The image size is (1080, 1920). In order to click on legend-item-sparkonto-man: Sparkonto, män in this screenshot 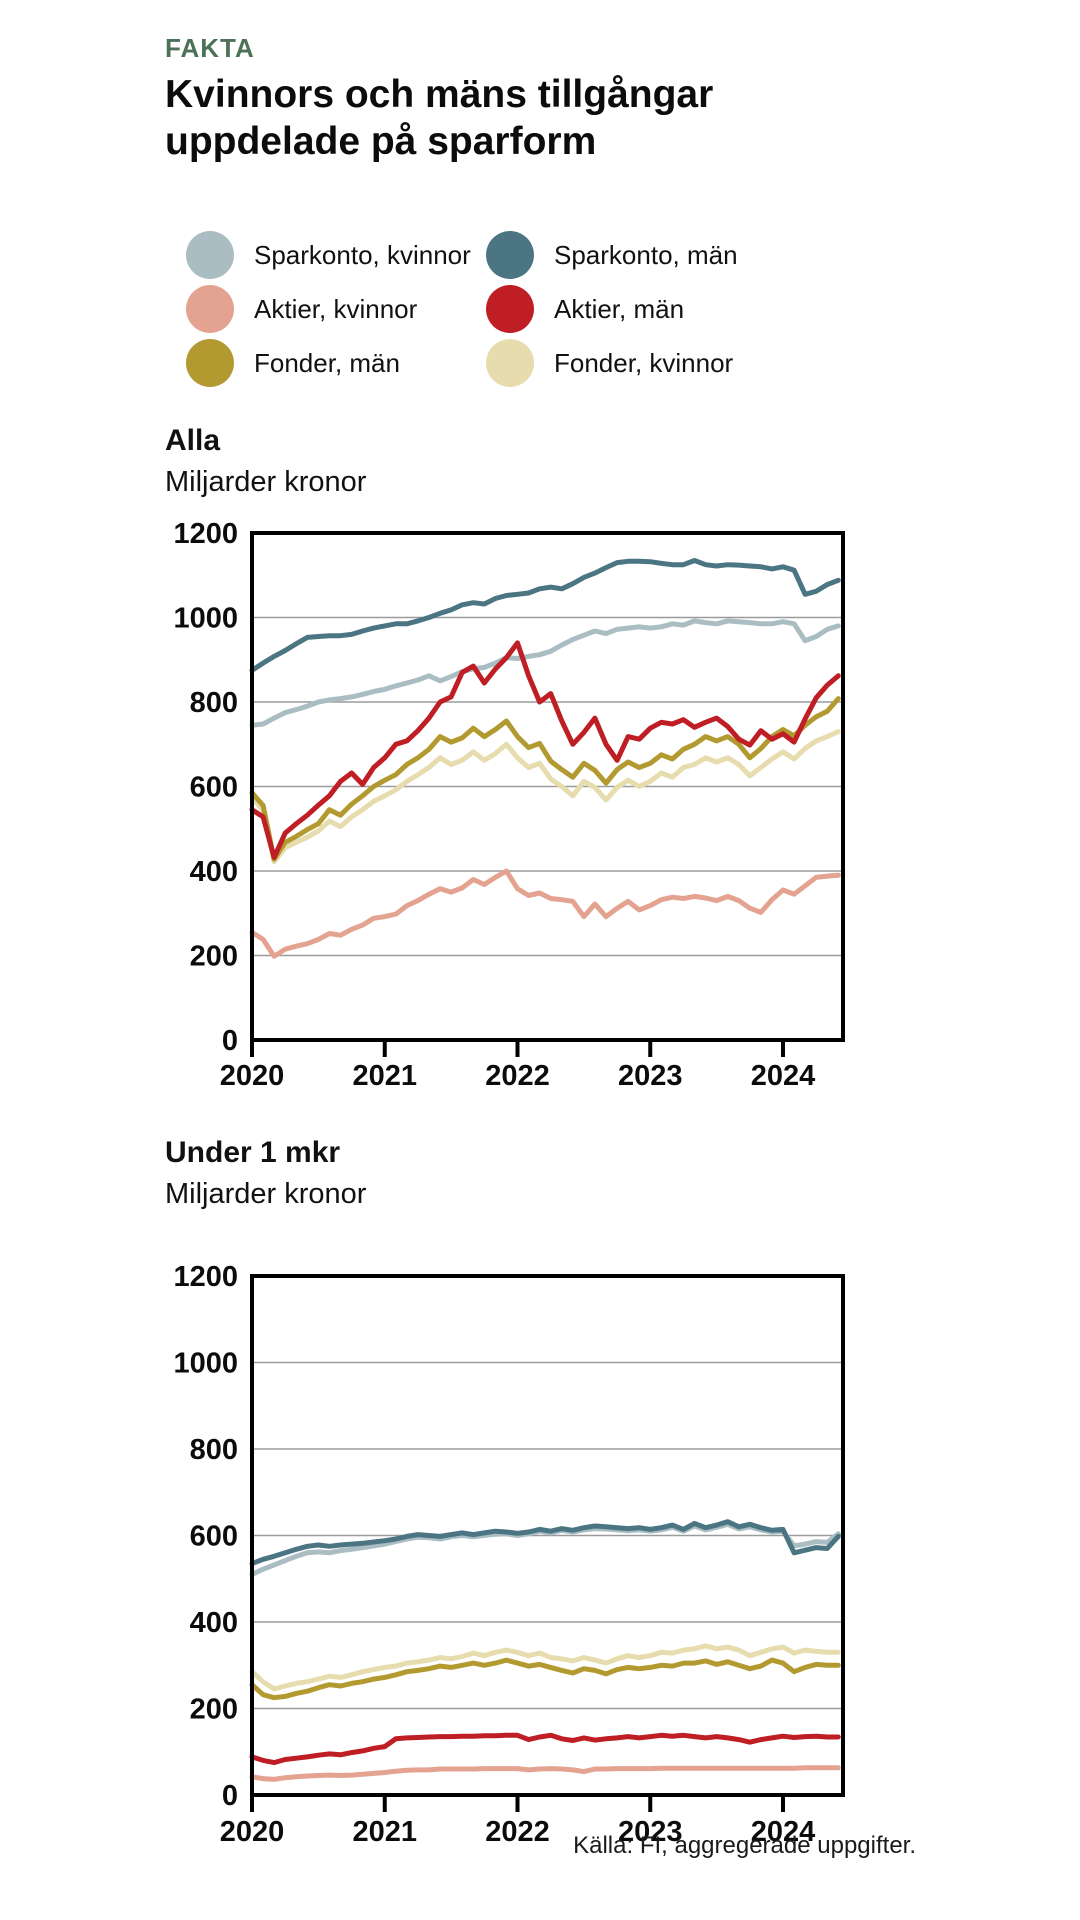, I will do `click(696, 255)`.